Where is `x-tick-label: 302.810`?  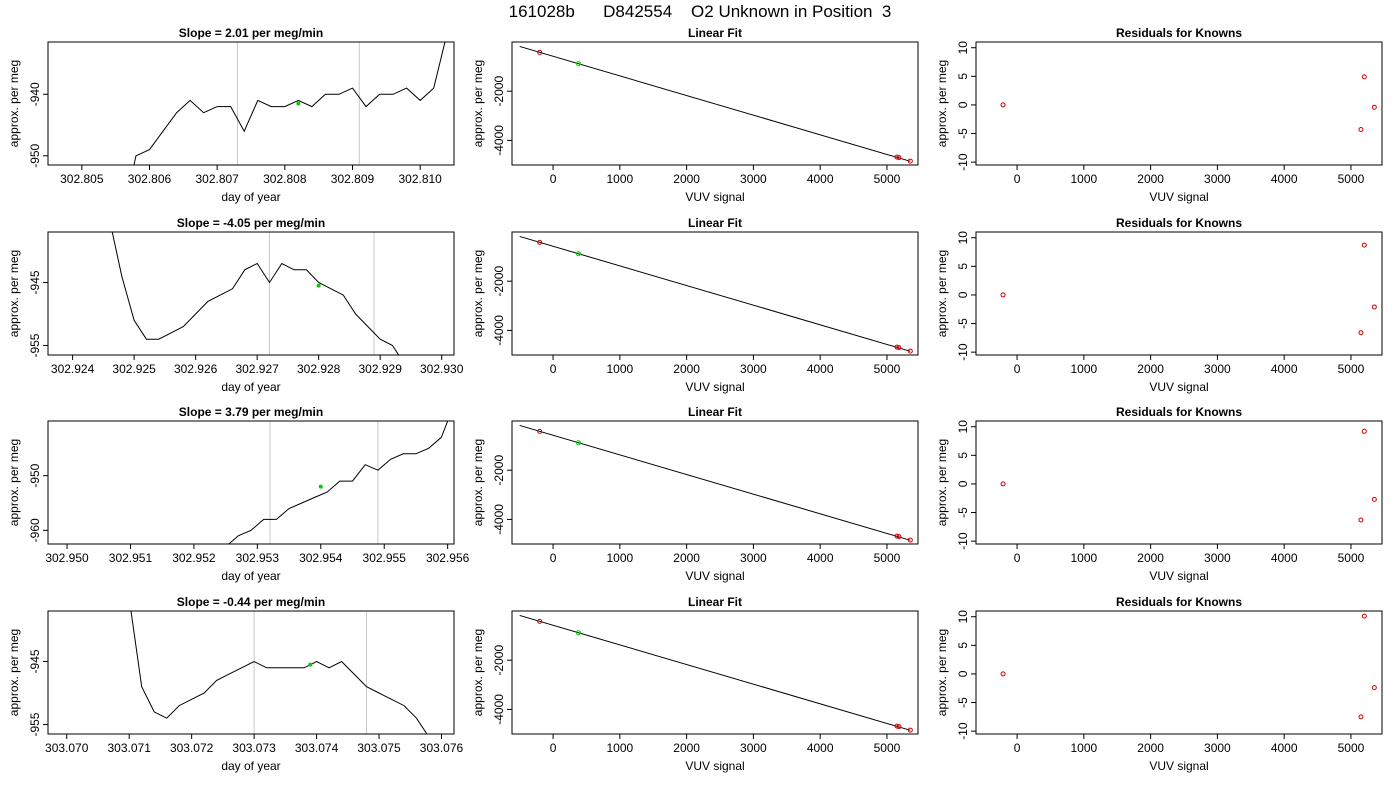 x-tick-label: 302.810 is located at coordinates (420, 179).